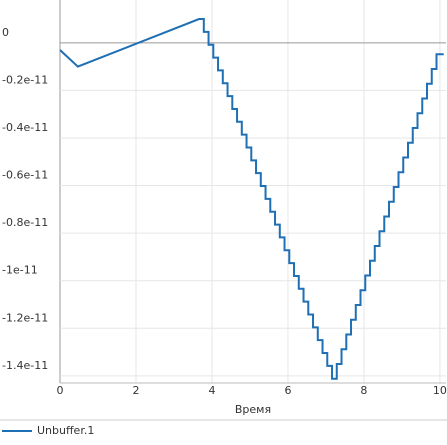 This screenshot has height=445, width=447. What do you see at coordinates (363, 390) in the screenshot?
I see `x-tick-label: 8` at bounding box center [363, 390].